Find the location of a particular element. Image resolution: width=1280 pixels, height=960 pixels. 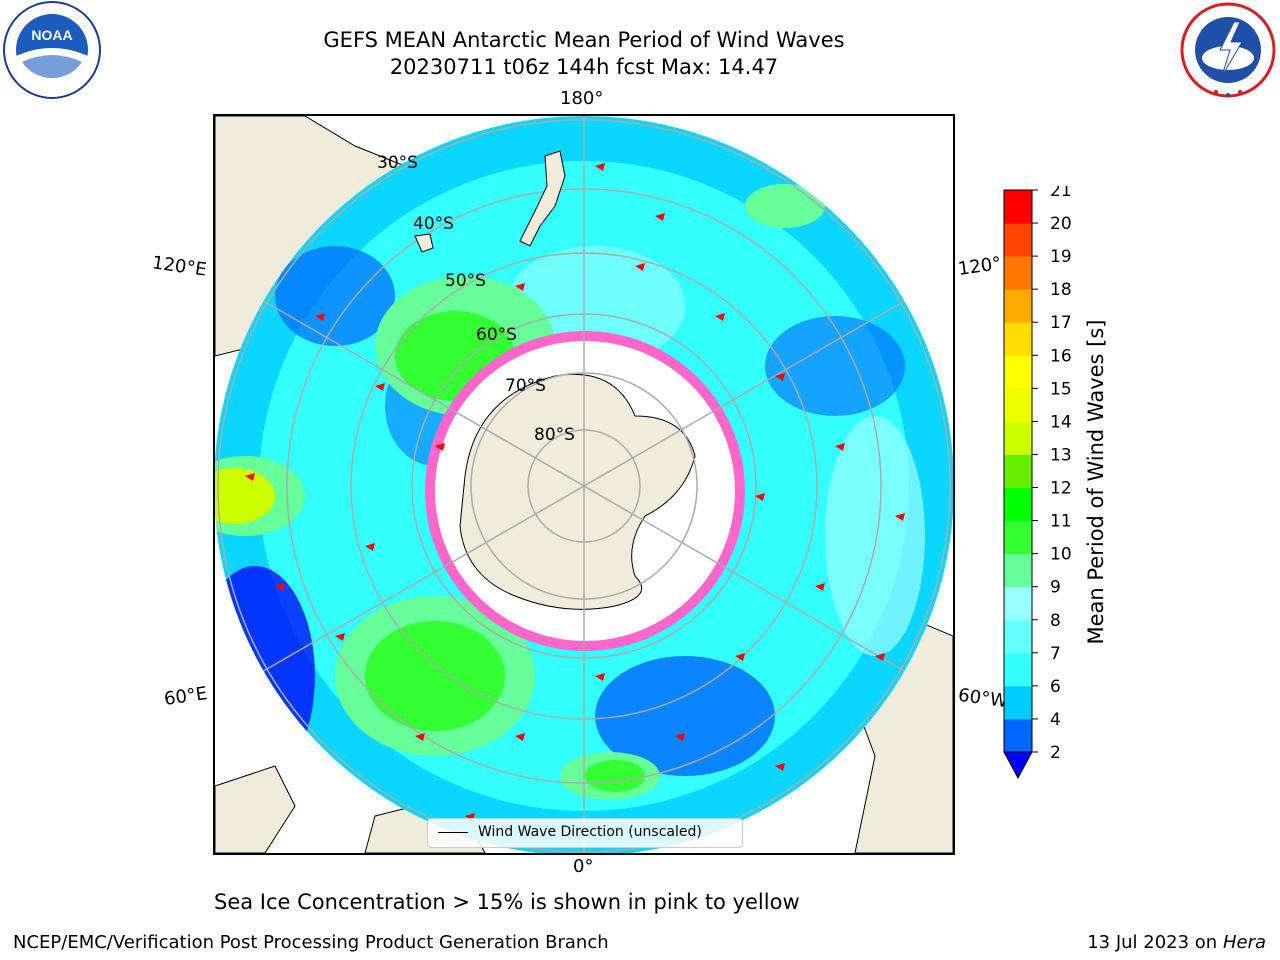

colorbar-outline is located at coordinates (1018, 471).